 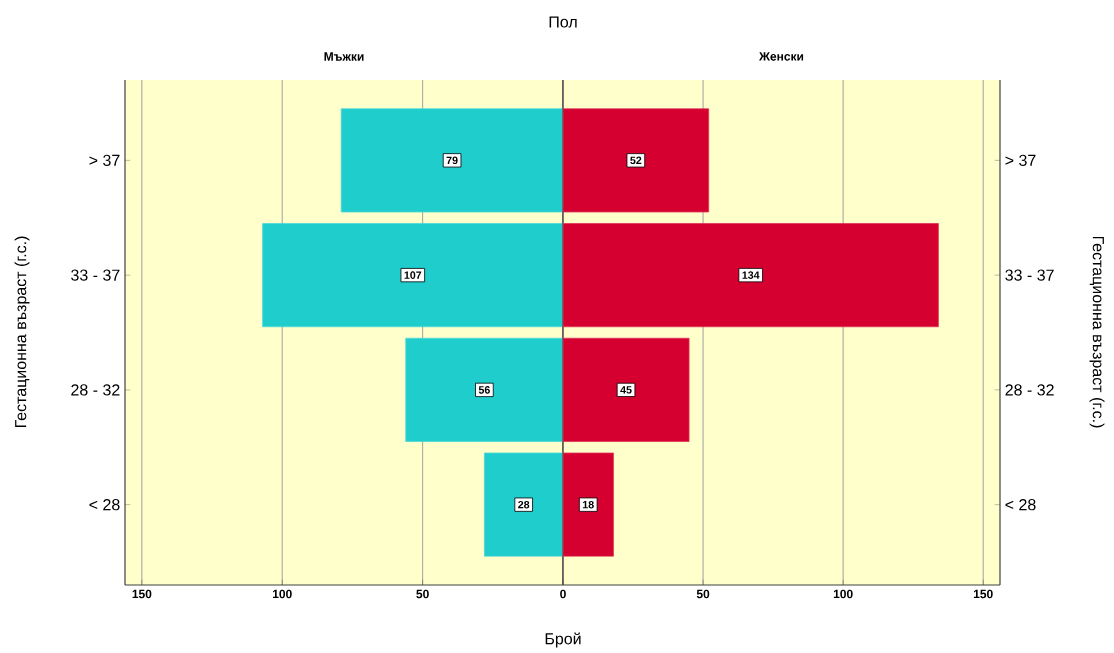 I want to click on data-label: 134, so click(x=751, y=275).